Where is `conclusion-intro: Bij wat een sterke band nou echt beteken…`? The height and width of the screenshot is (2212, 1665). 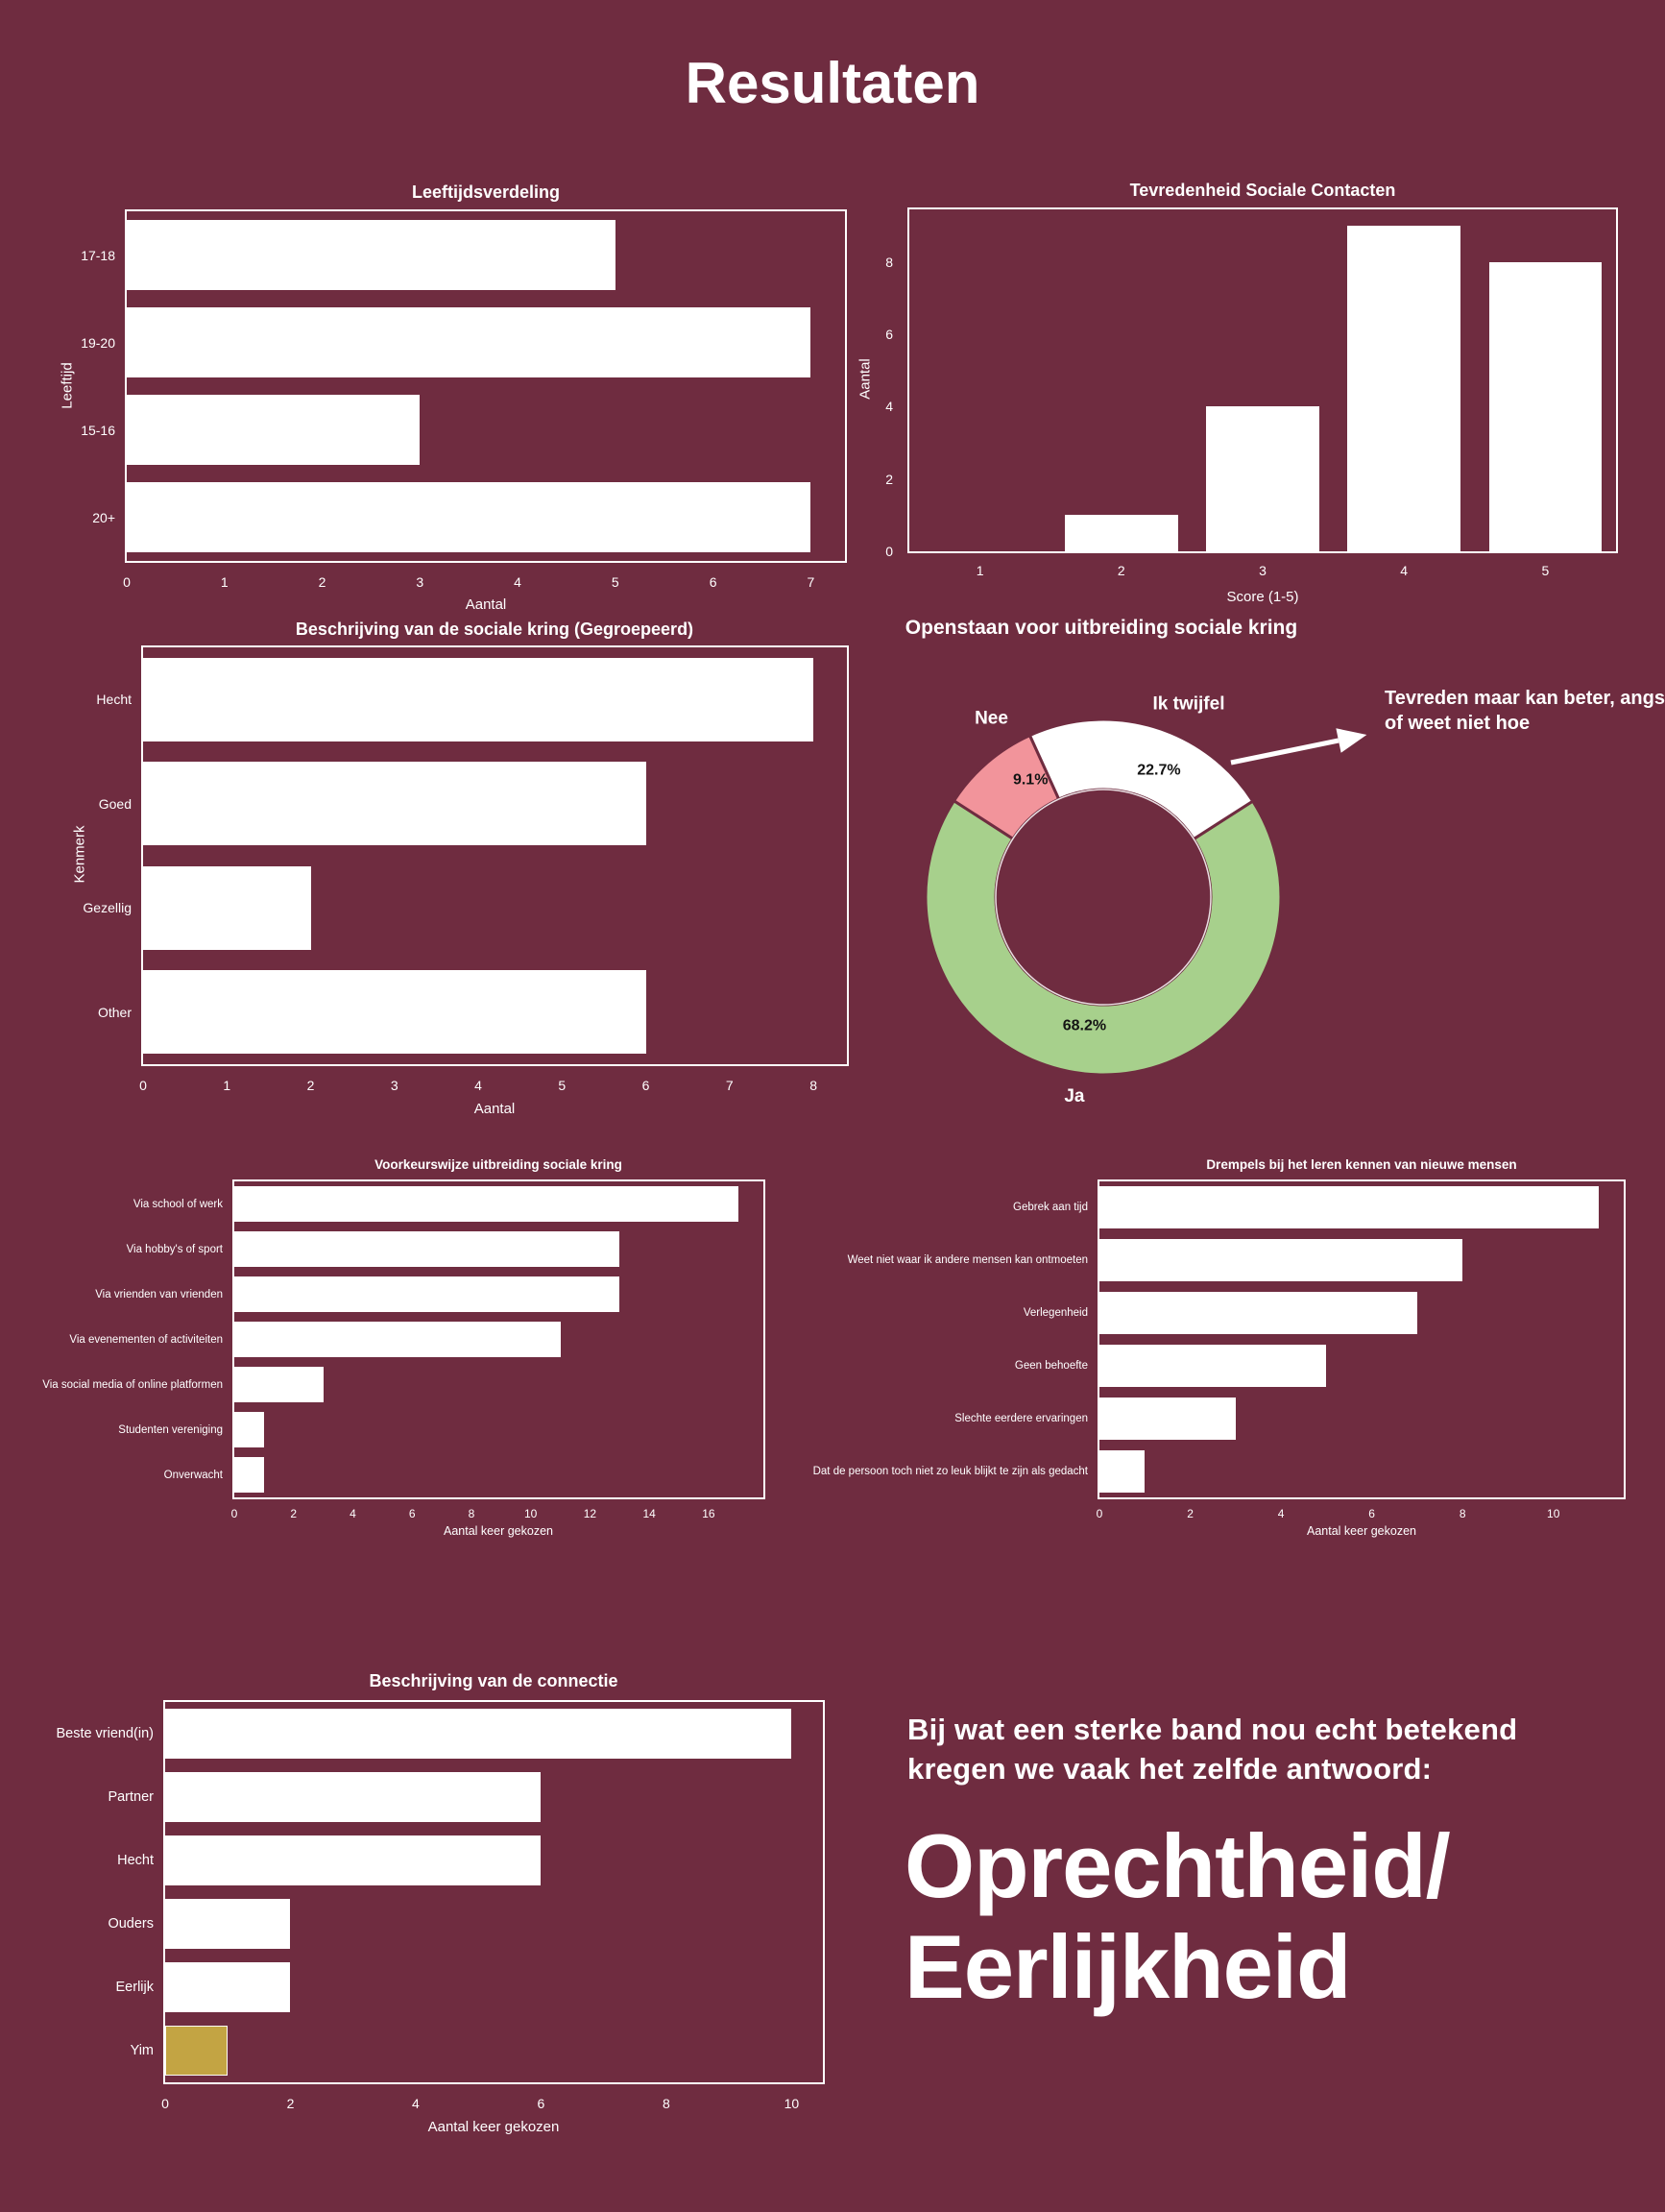 conclusion-intro: Bij wat een sterke band nou echt beteken… is located at coordinates (1212, 1749).